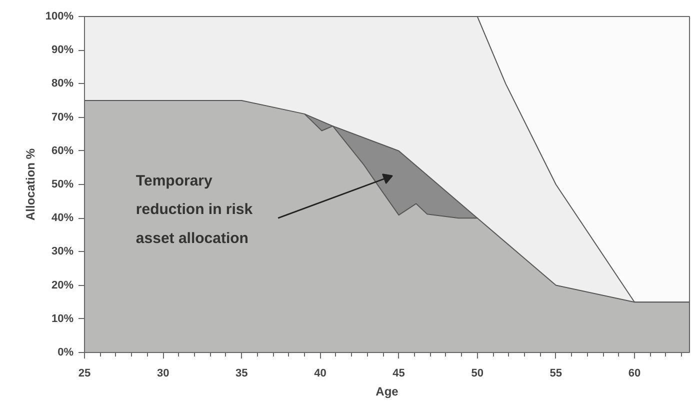  Describe the element at coordinates (556, 374) in the screenshot. I see `x-tick-label: 55` at that location.